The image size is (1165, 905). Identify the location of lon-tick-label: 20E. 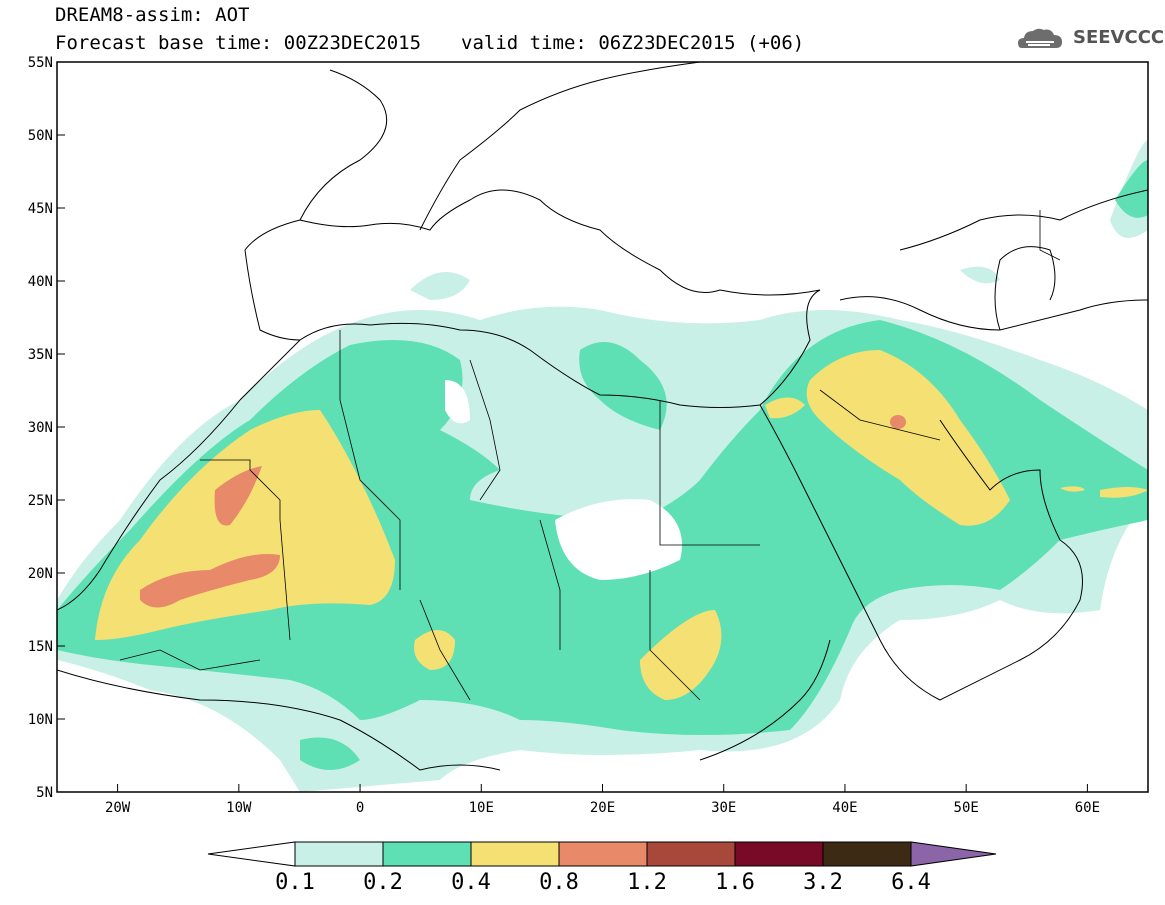
(602, 808).